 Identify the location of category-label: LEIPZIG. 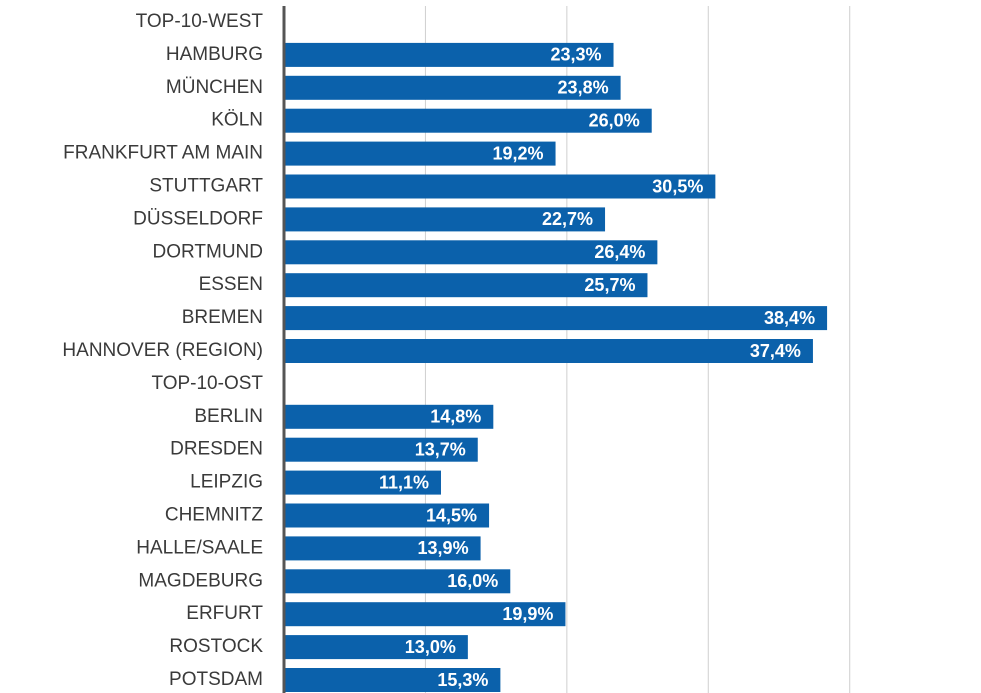
(226, 482).